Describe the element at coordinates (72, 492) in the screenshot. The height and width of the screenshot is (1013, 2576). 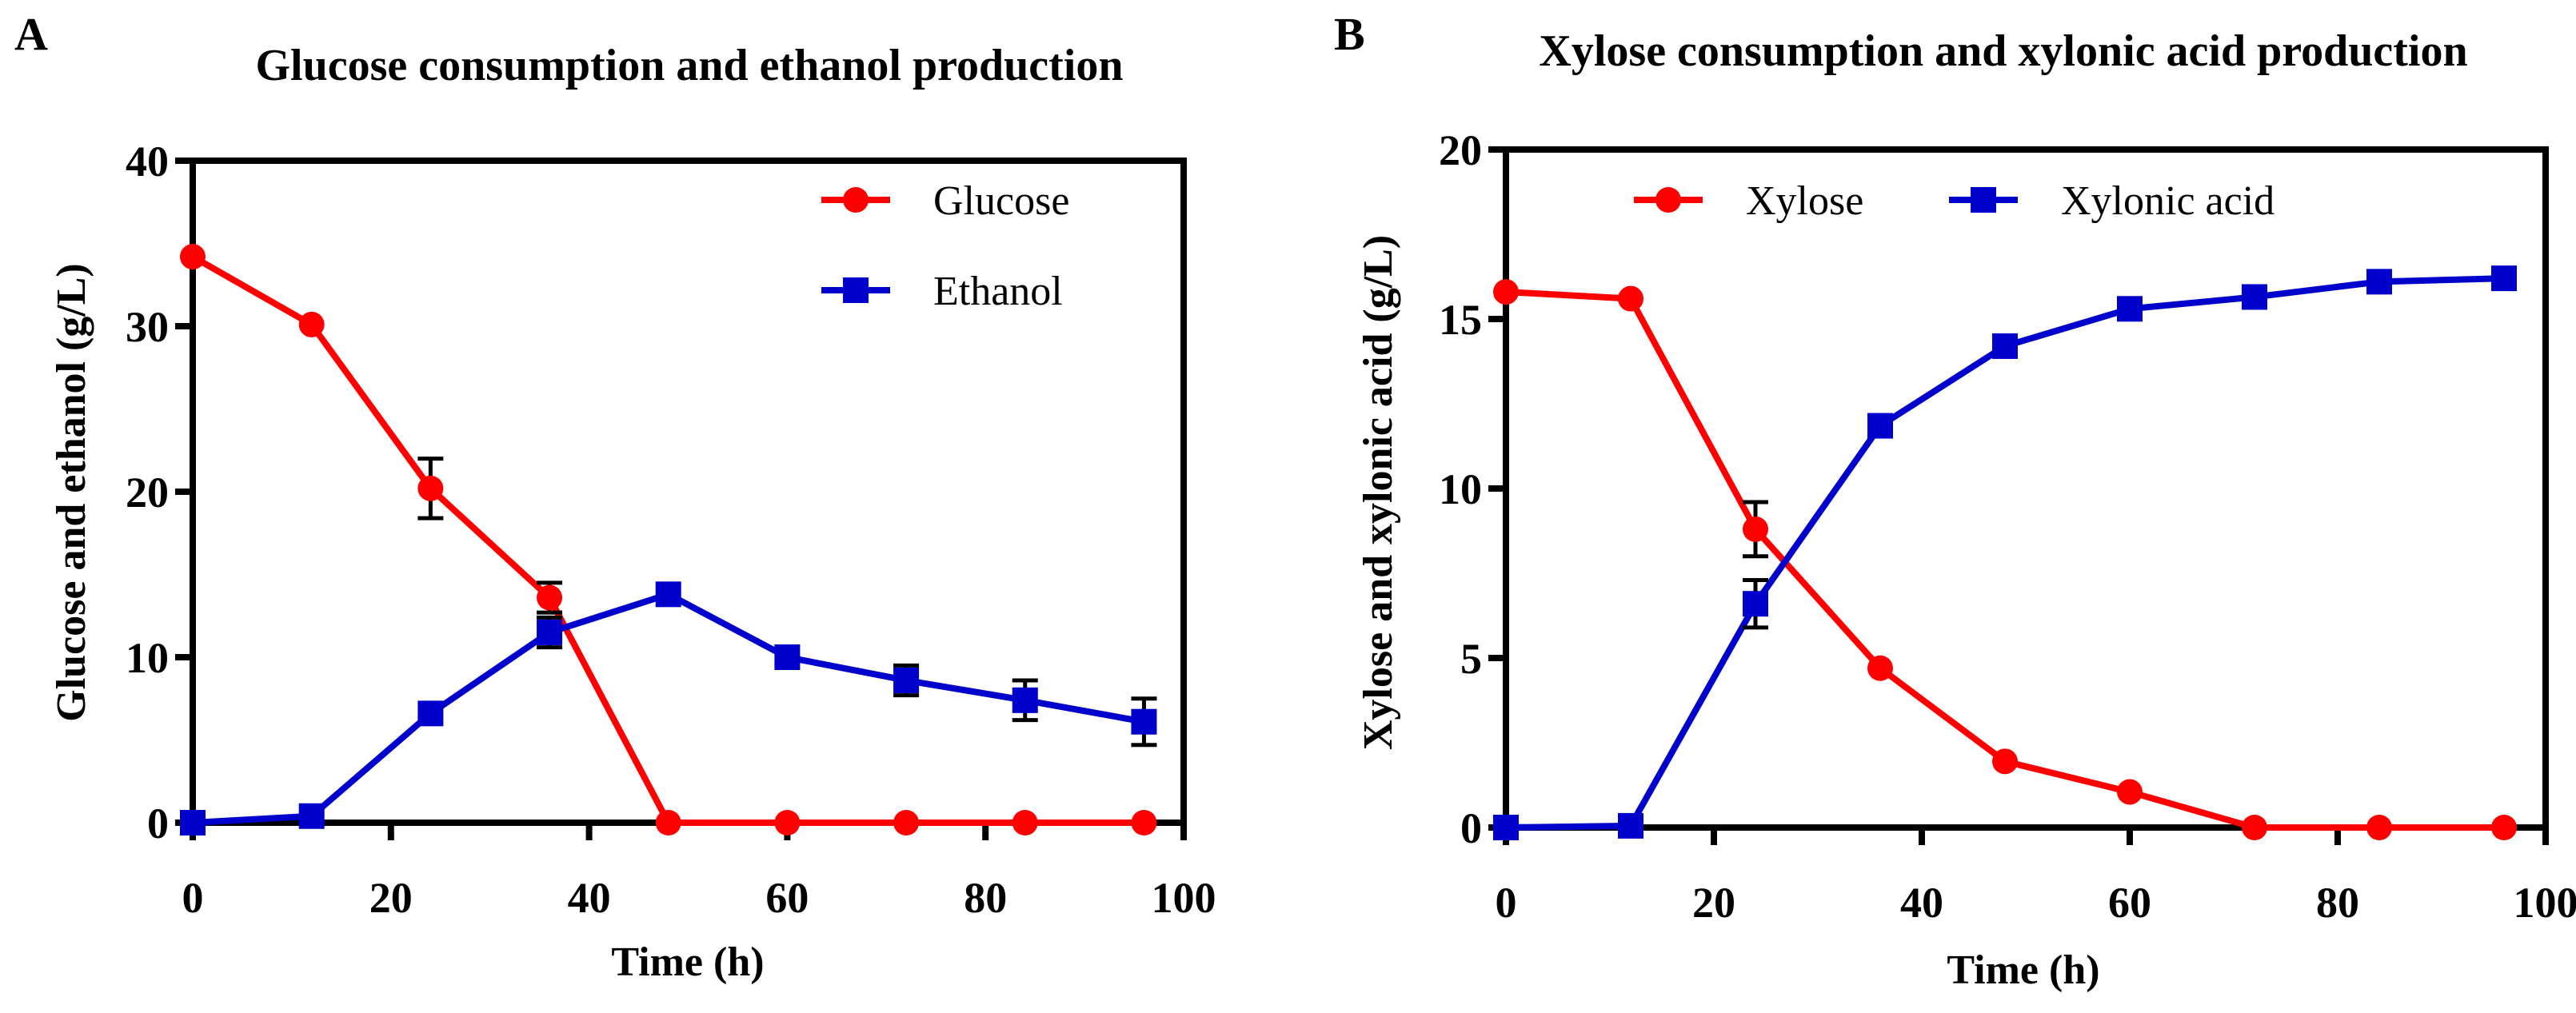
I see `y-axis-label: Glucose and ethanol (g/L)` at that location.